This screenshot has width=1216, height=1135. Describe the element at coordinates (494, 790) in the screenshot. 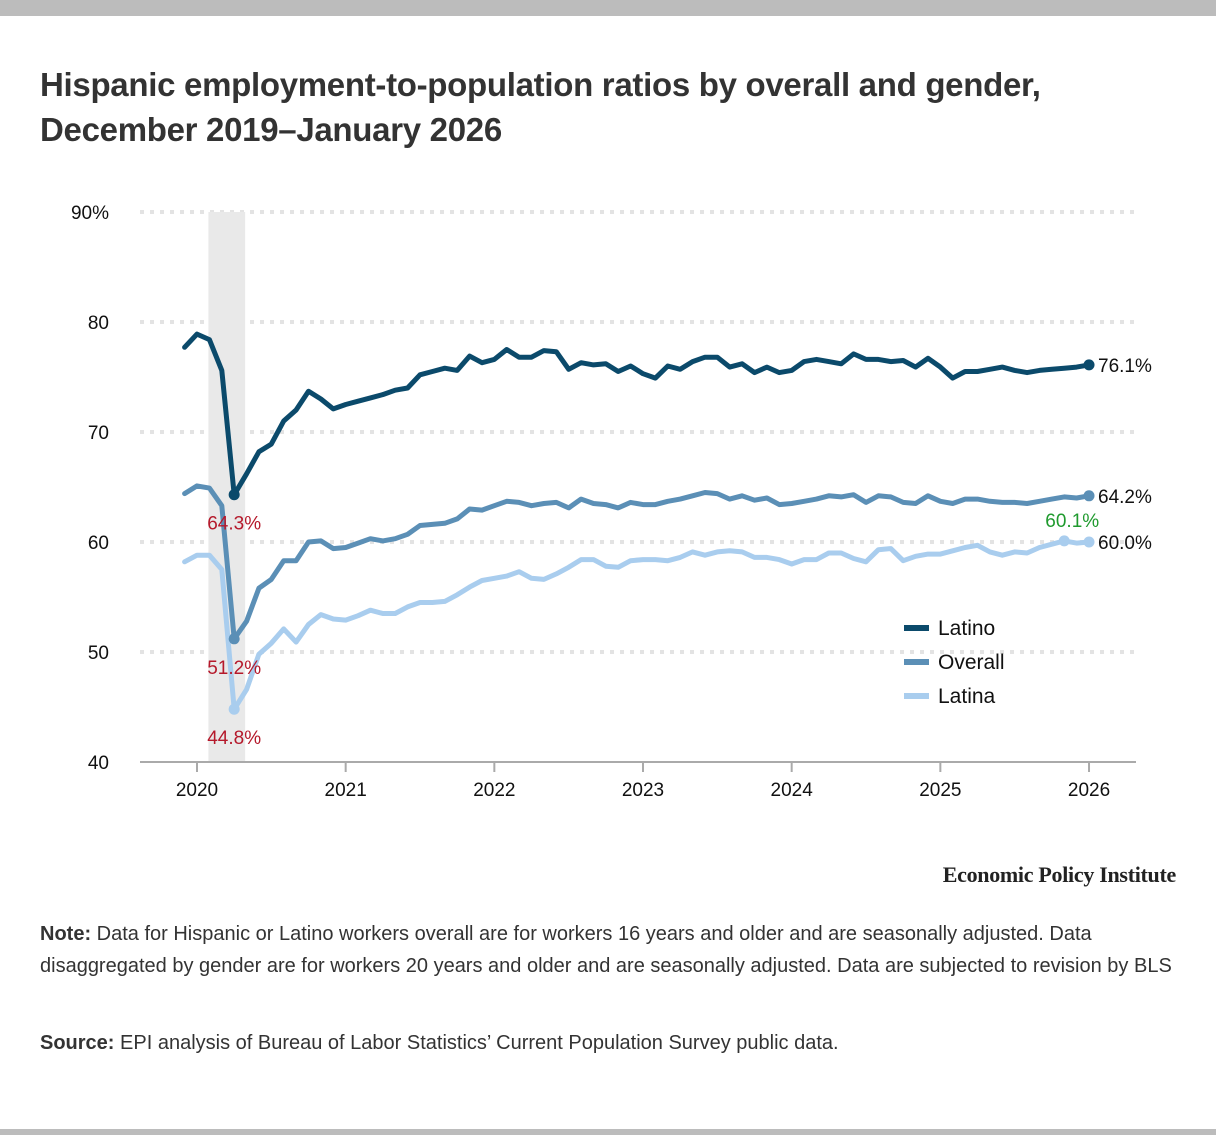

I see `x-tick-label: 2022` at that location.